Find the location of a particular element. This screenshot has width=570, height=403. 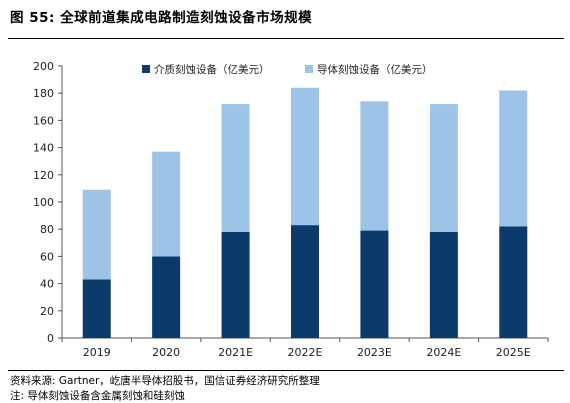

x-tick-label: 2020 is located at coordinates (166, 352).